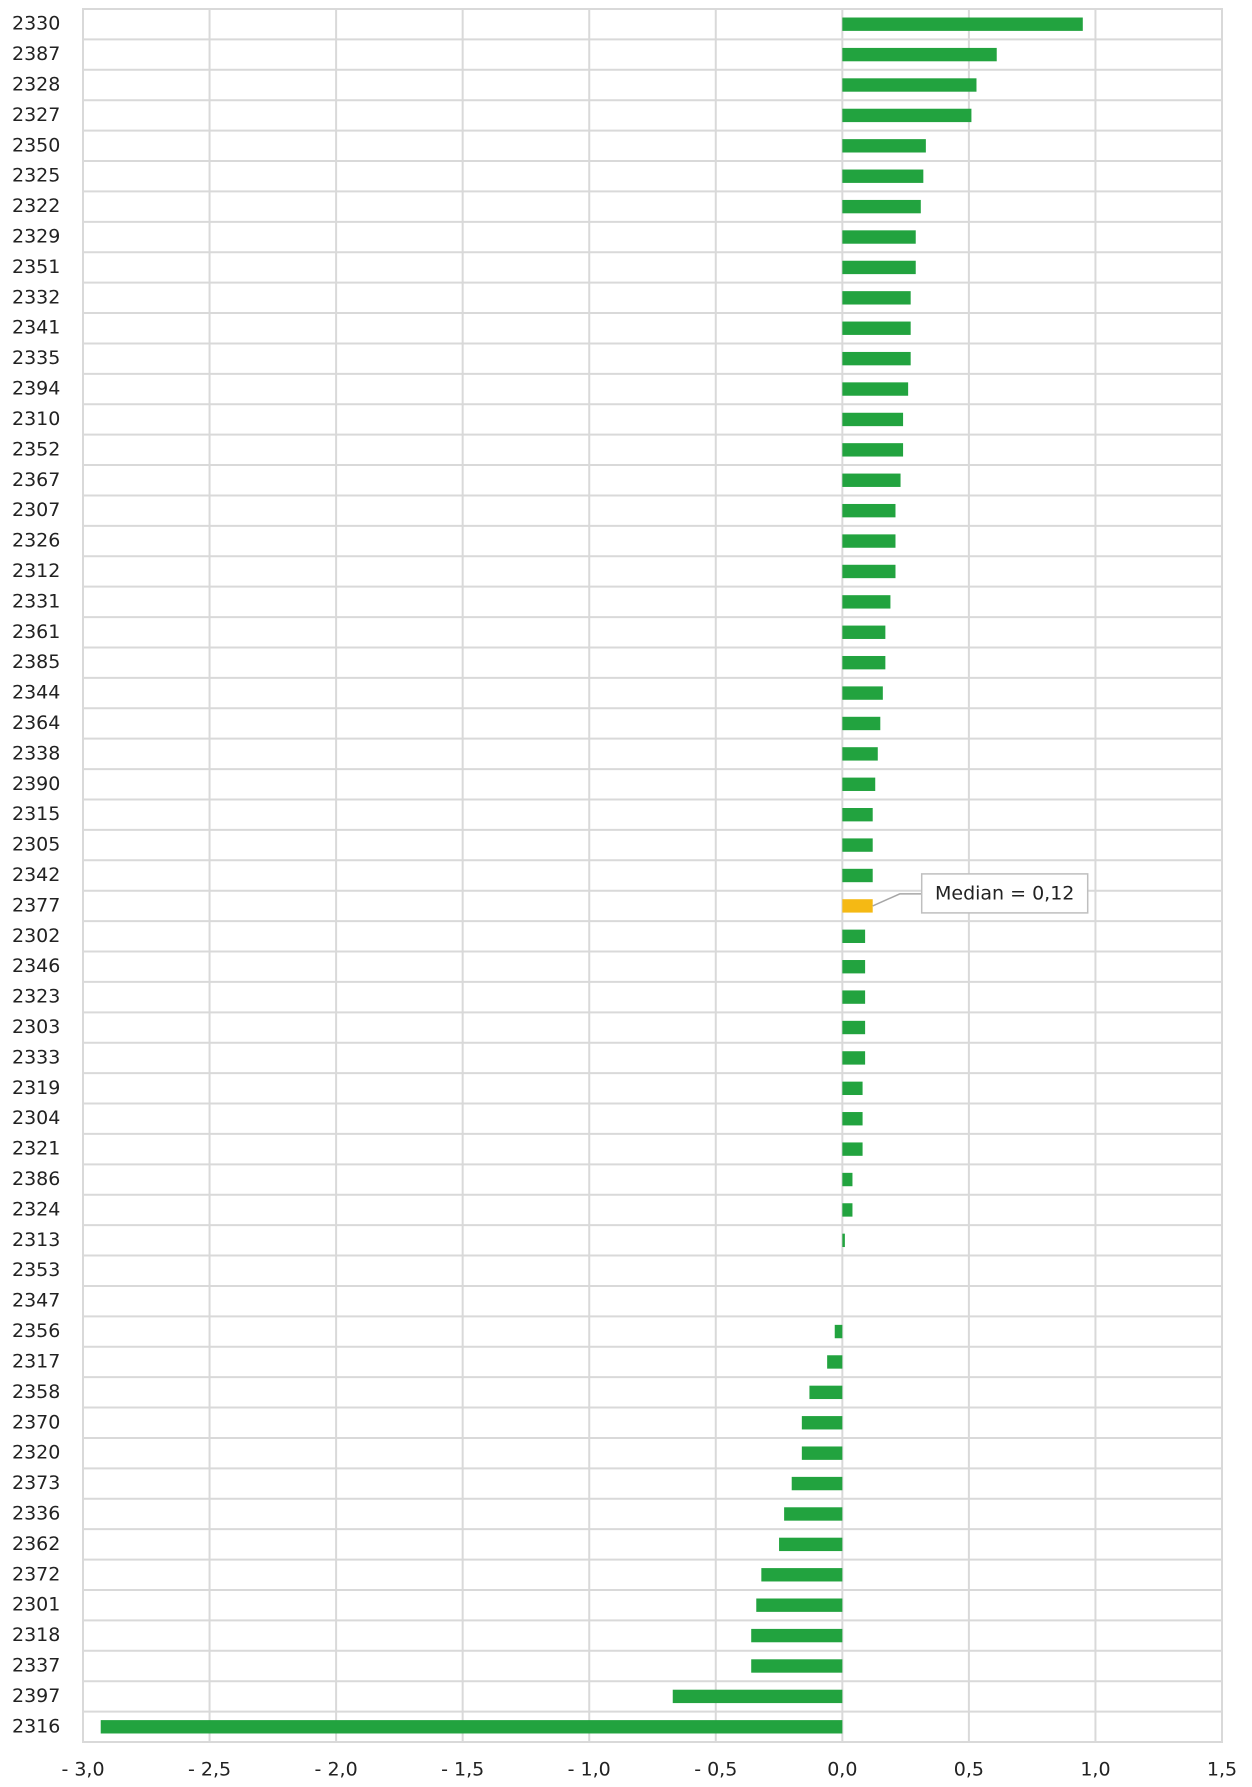 The width and height of the screenshot is (1252, 1787). What do you see at coordinates (36, 24) in the screenshot?
I see `y-tick-label: 2330` at bounding box center [36, 24].